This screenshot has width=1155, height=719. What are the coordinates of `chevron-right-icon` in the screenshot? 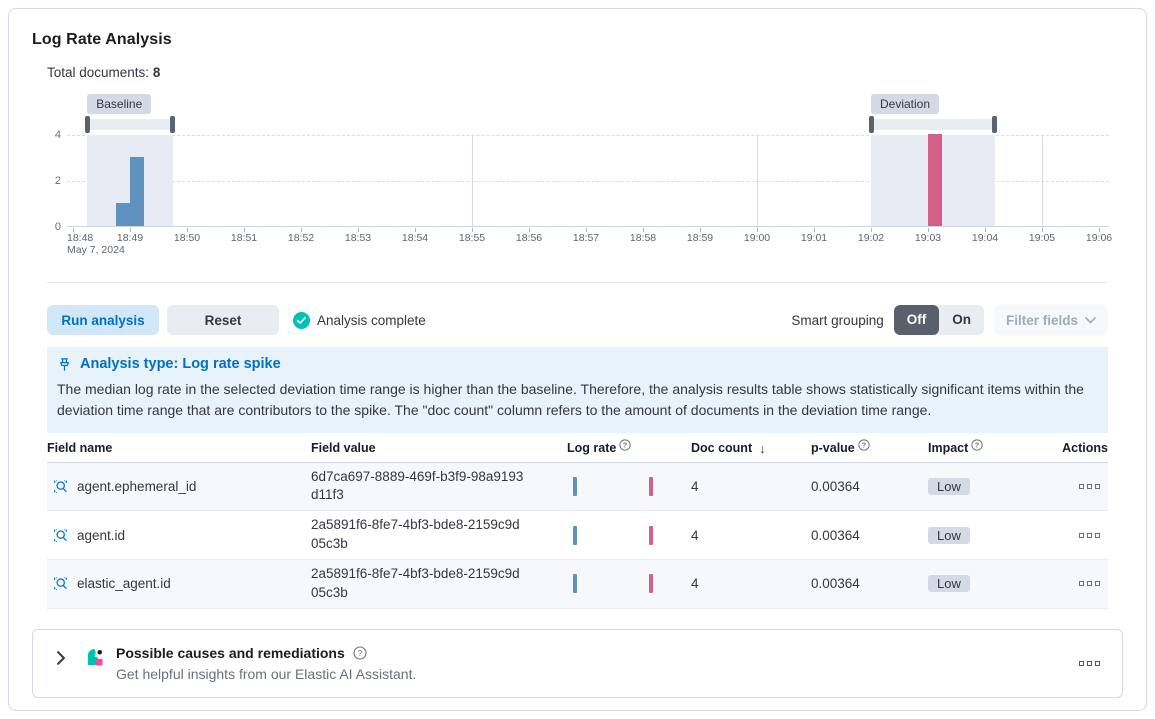 It's located at (61, 658).